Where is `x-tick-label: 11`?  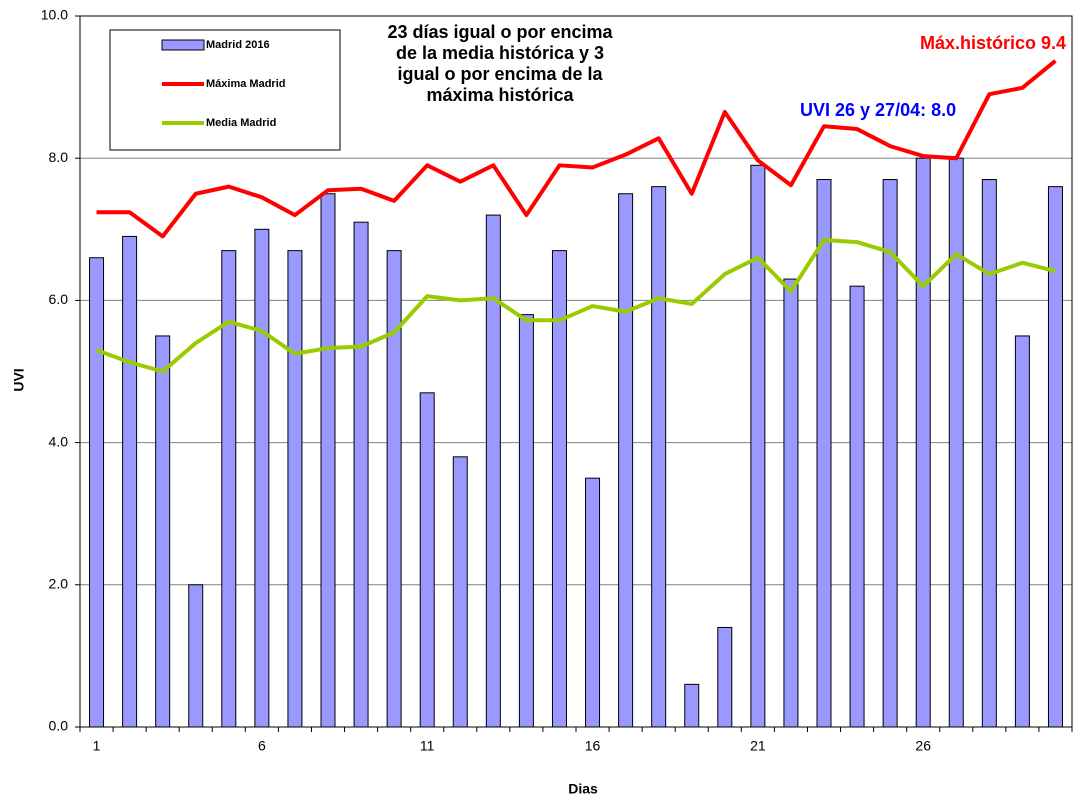 x-tick-label: 11 is located at coordinates (427, 746).